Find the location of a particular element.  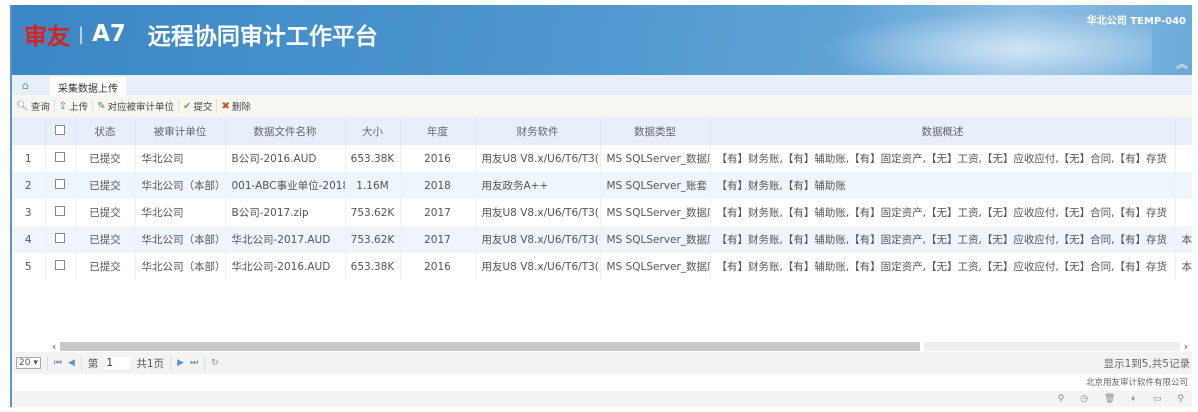

cell-file: B公司-2016.AUD is located at coordinates (285, 158).